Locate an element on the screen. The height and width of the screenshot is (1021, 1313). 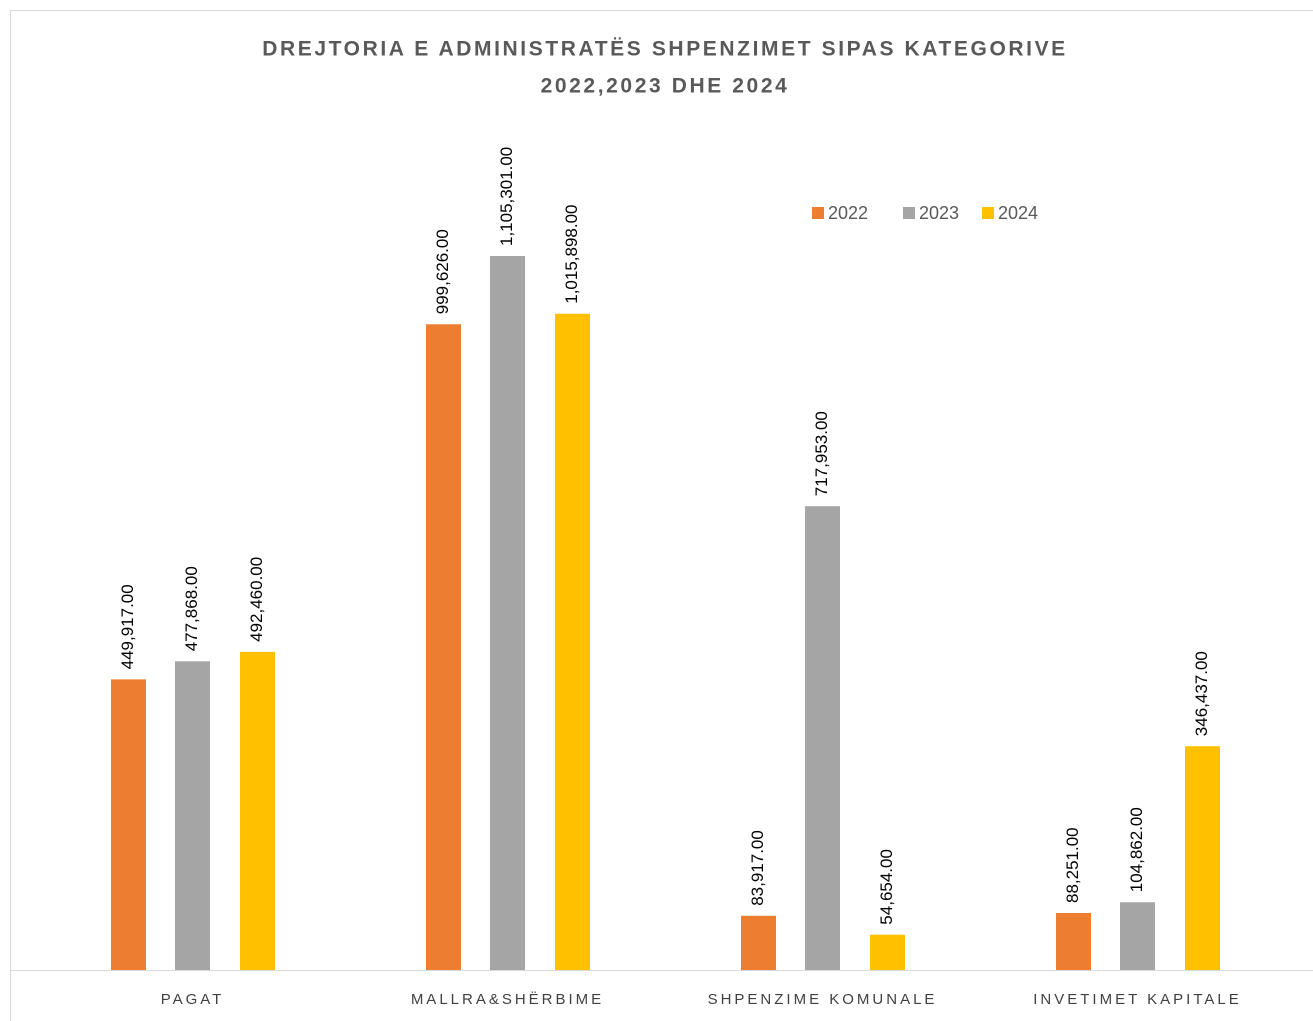
data-label: 492,460.00 is located at coordinates (256, 599).